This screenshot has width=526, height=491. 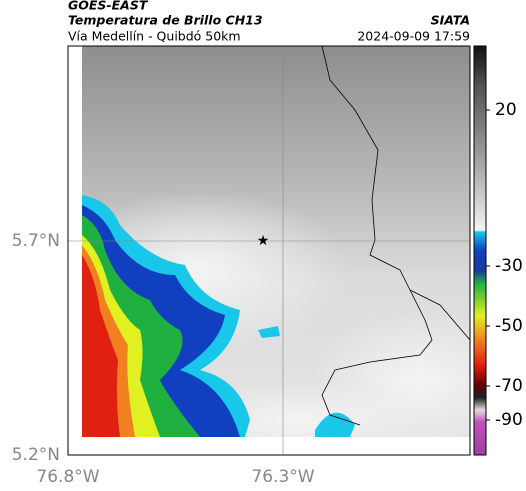 What do you see at coordinates (165, 20) in the screenshot?
I see `subtitle: Temperatura de Brillo CH13` at bounding box center [165, 20].